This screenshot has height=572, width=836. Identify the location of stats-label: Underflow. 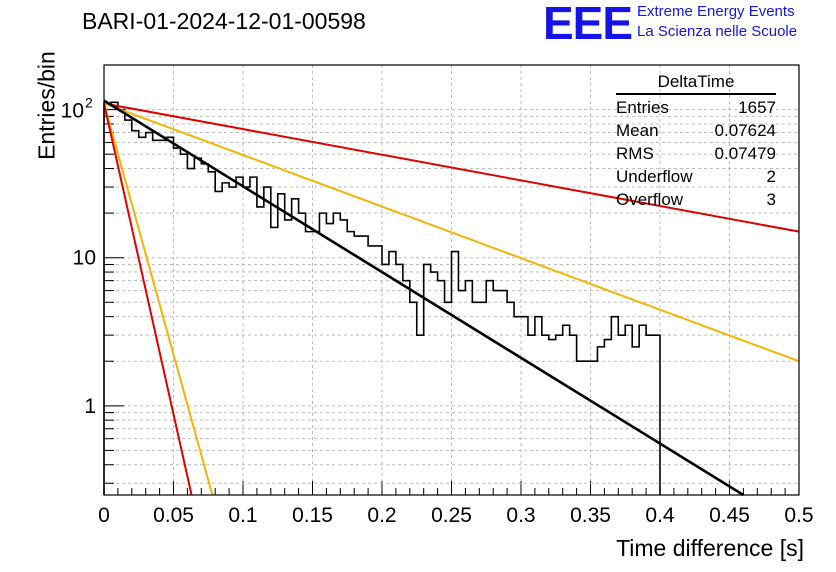
(654, 176).